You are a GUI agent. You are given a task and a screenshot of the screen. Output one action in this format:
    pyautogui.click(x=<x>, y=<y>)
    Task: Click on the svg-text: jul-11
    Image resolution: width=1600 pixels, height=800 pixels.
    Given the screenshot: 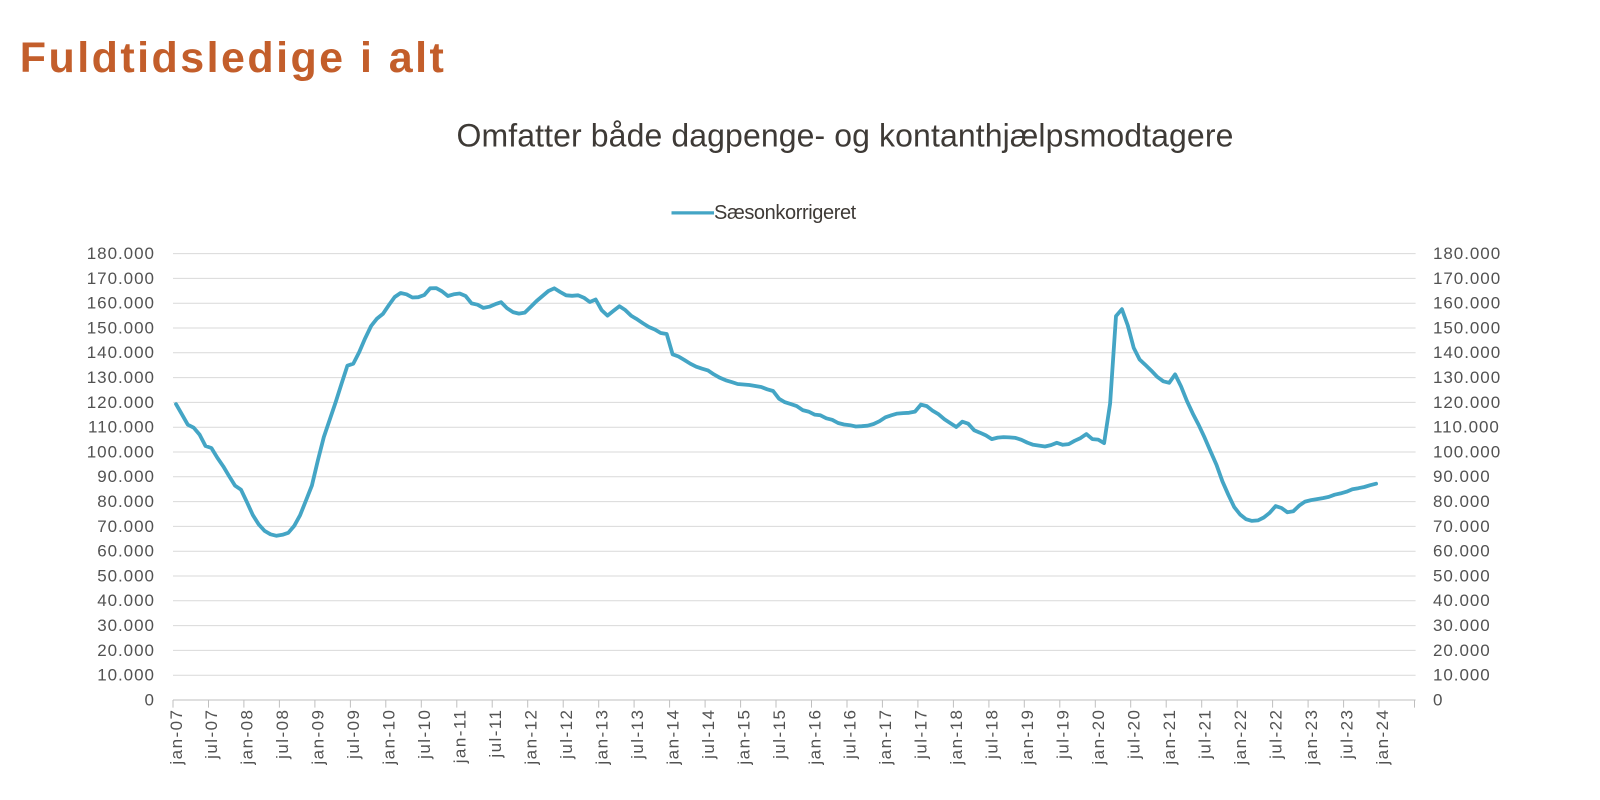 What is the action you would take?
    pyautogui.click(x=495, y=734)
    